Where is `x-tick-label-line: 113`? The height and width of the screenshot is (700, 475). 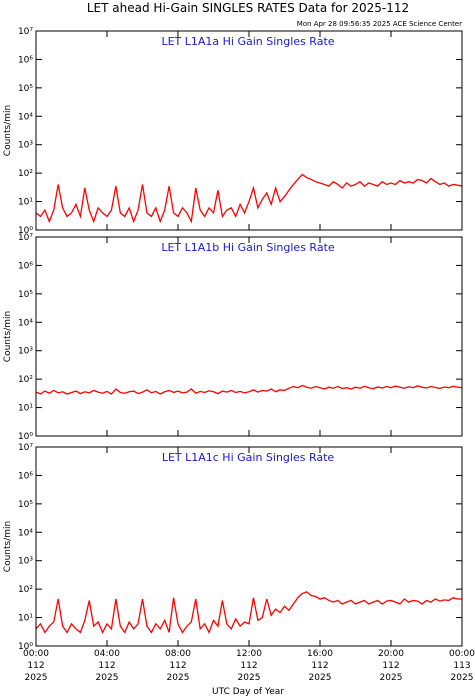
x-tick-label-line: 113 is located at coordinates (461, 666).